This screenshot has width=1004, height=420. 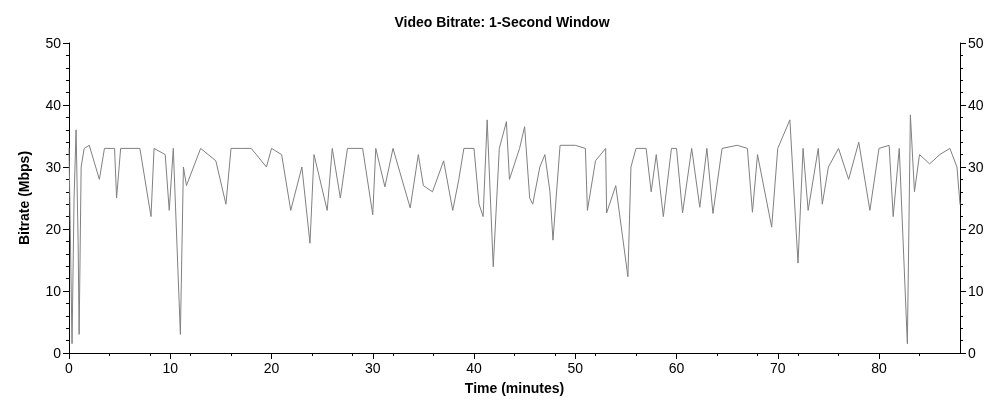 What do you see at coordinates (372, 368) in the screenshot?
I see `x-tick-label: 30` at bounding box center [372, 368].